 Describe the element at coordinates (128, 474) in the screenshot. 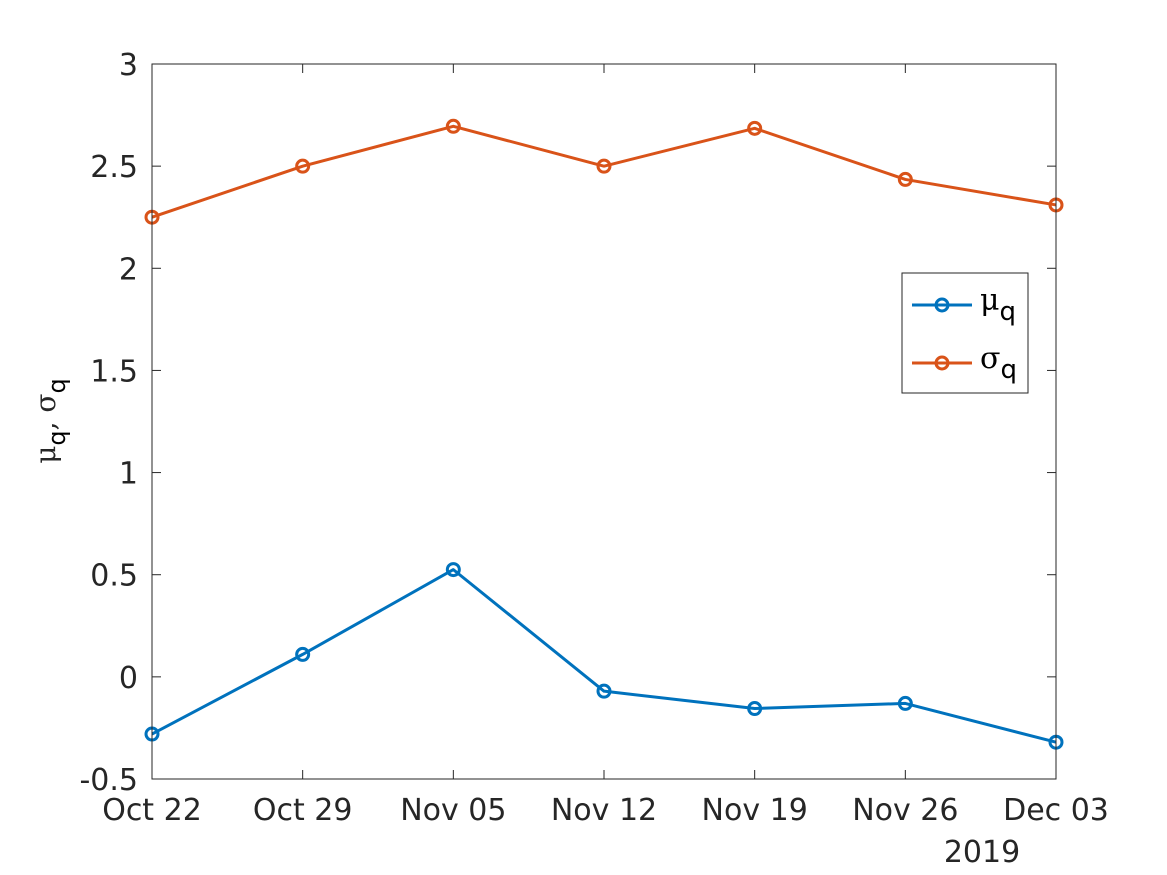

I see `y-tick-label: 1` at that location.